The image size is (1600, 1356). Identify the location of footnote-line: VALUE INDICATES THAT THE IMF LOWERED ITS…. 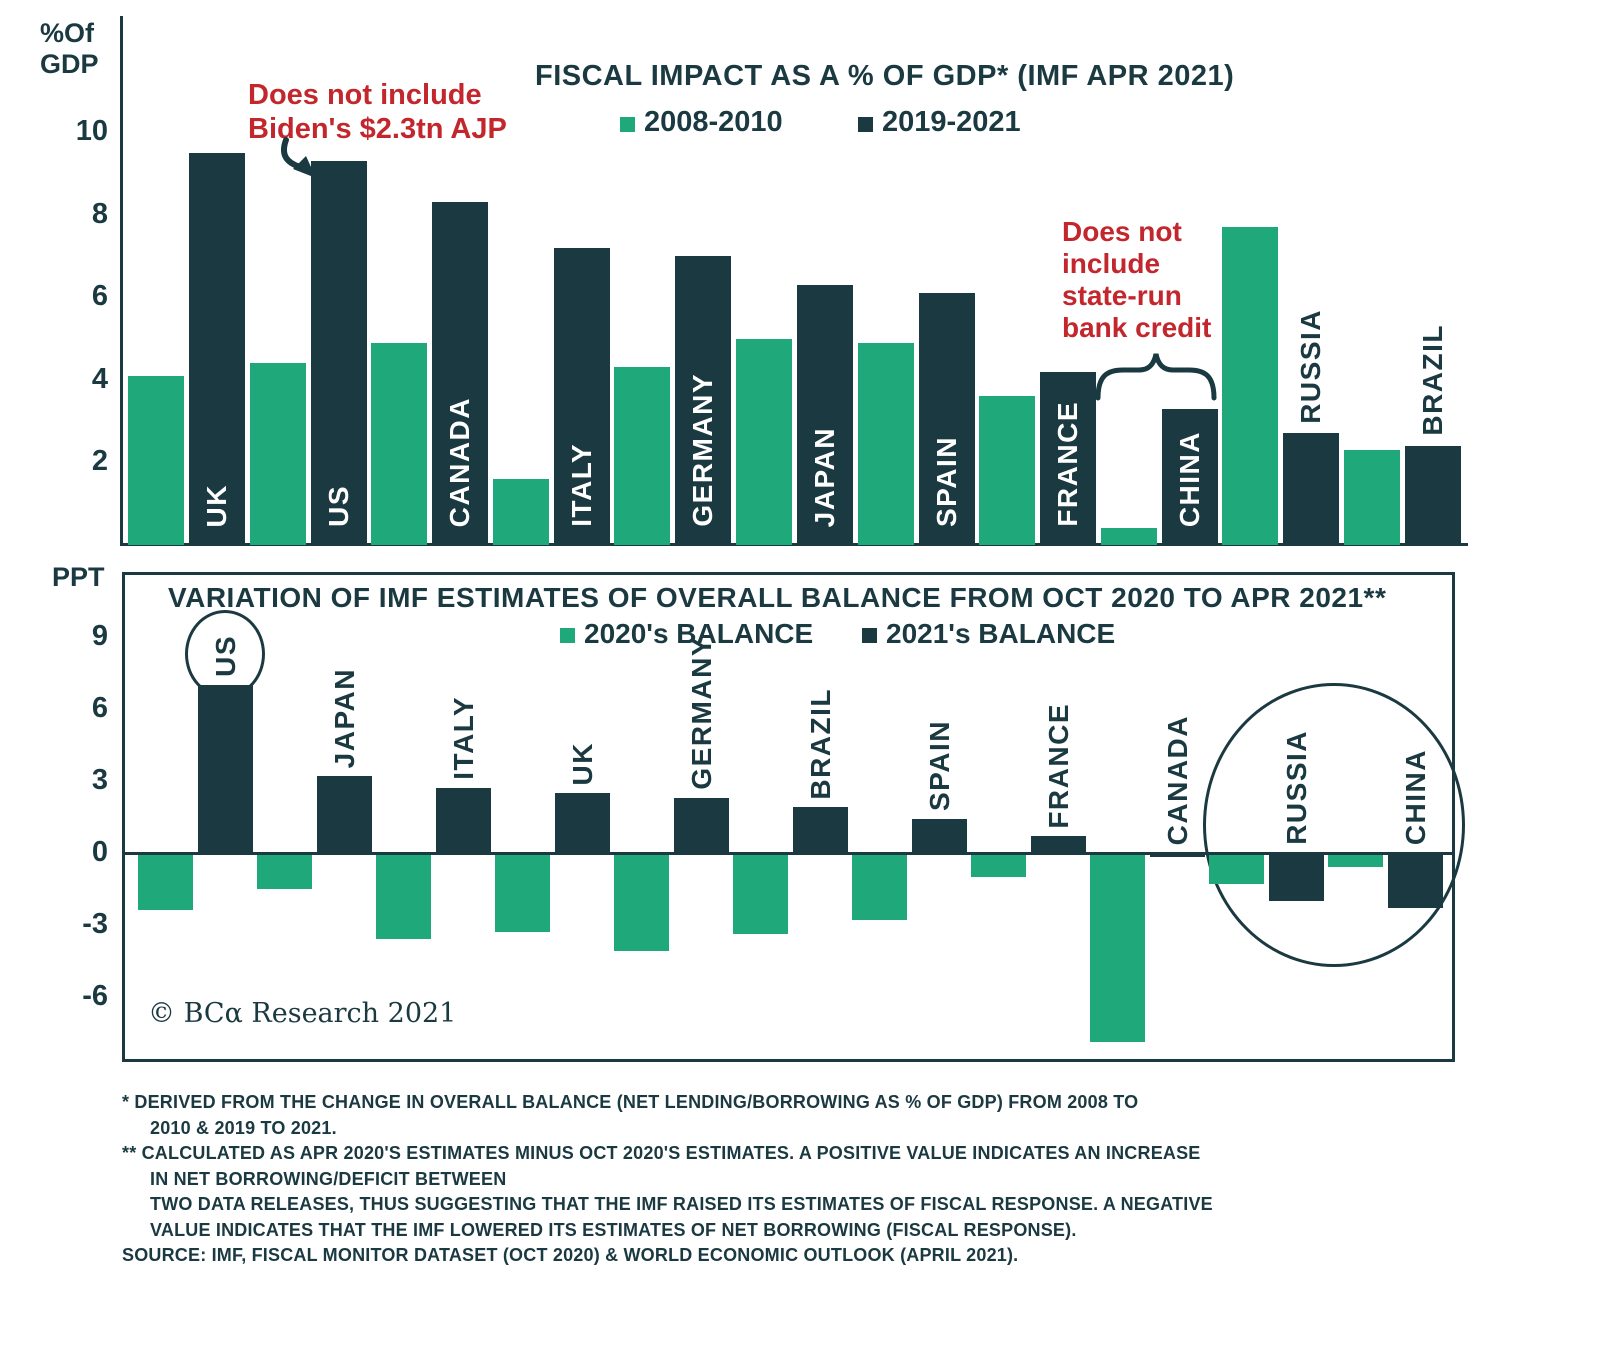
(613, 1229).